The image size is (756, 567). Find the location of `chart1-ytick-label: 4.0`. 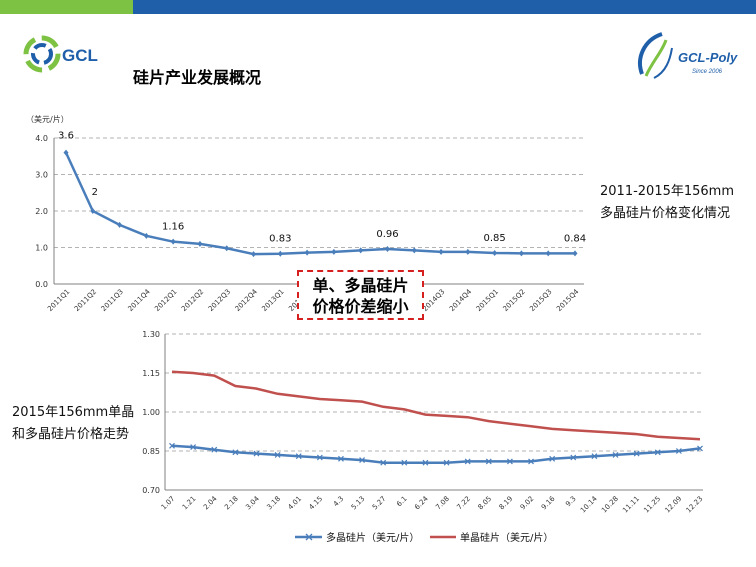

chart1-ytick-label: 4.0 is located at coordinates (41, 138).